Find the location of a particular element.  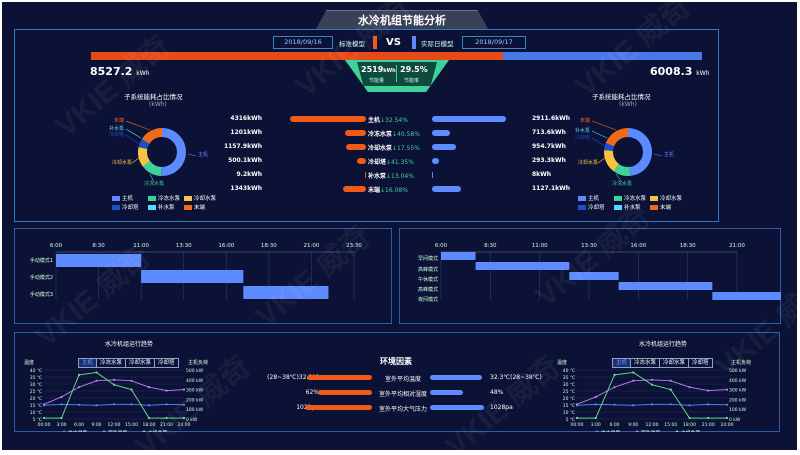

subsystem-name: 末端↓16.08% is located at coordinates (388, 189).